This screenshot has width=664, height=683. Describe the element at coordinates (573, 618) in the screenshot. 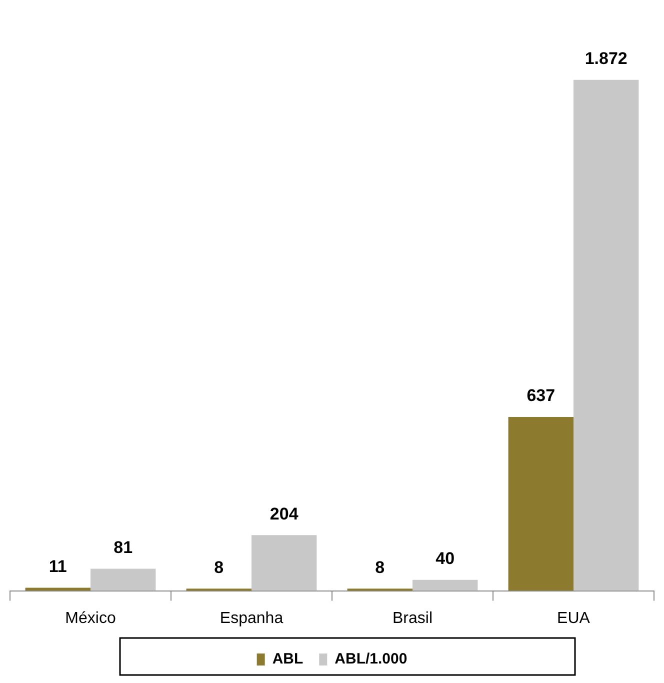

I see `x-tick-label: EUA` at that location.